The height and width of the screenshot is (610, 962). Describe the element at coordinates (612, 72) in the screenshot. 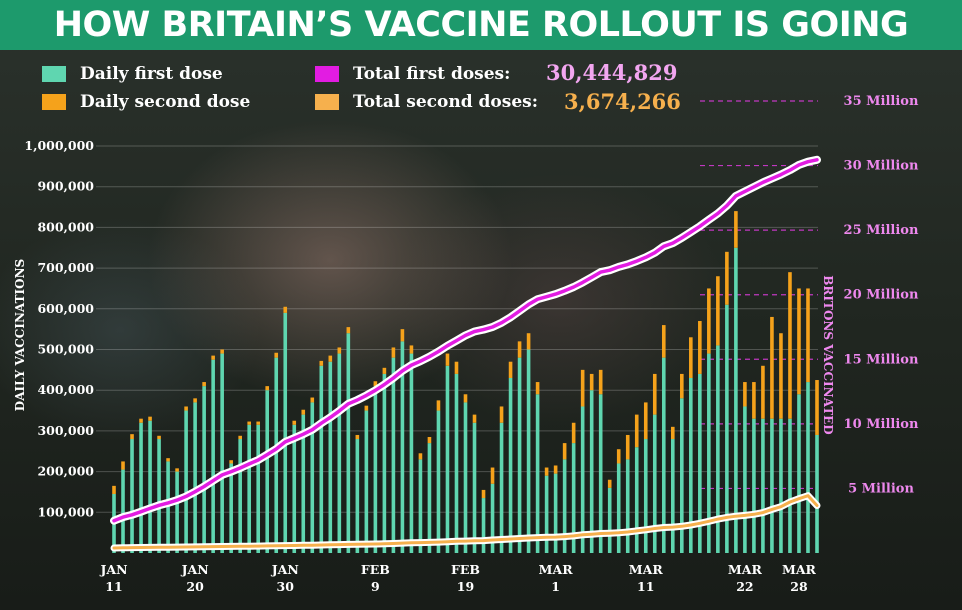

I see `total-first-value: 30,444,829` at that location.